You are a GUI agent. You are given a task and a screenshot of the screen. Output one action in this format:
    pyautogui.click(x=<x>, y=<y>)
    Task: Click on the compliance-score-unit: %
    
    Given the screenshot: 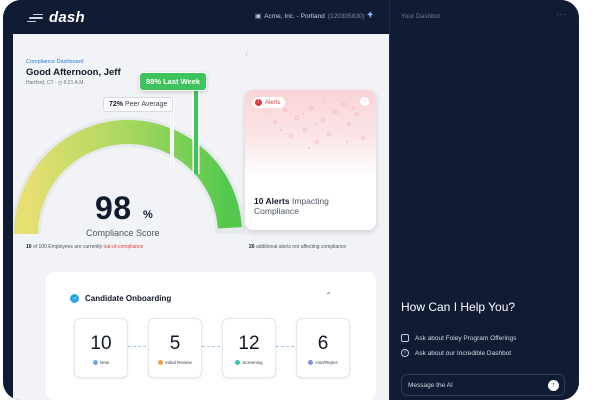 What is the action you would take?
    pyautogui.click(x=148, y=215)
    